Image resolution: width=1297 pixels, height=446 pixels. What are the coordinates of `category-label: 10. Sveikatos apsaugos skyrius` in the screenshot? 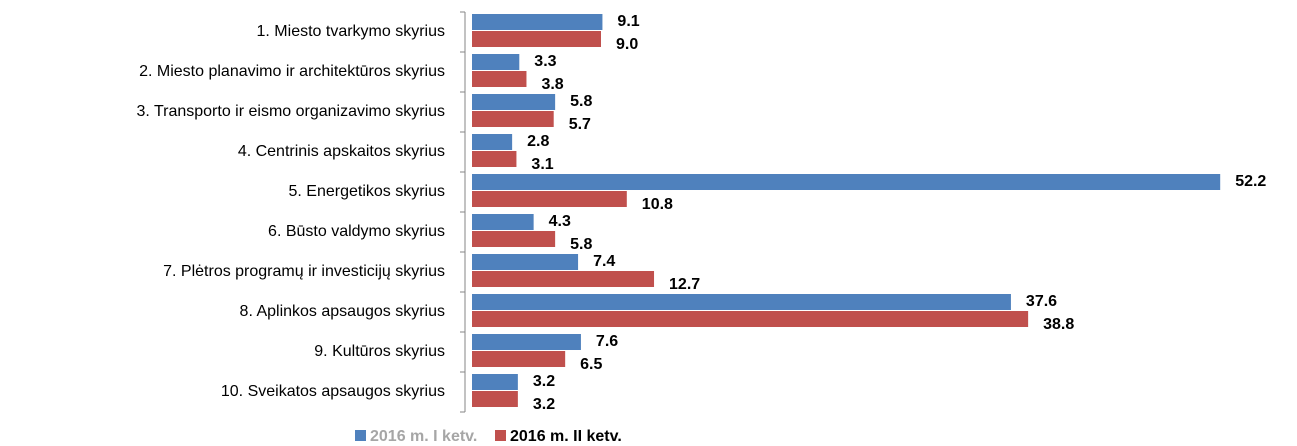 It's located at (333, 391).